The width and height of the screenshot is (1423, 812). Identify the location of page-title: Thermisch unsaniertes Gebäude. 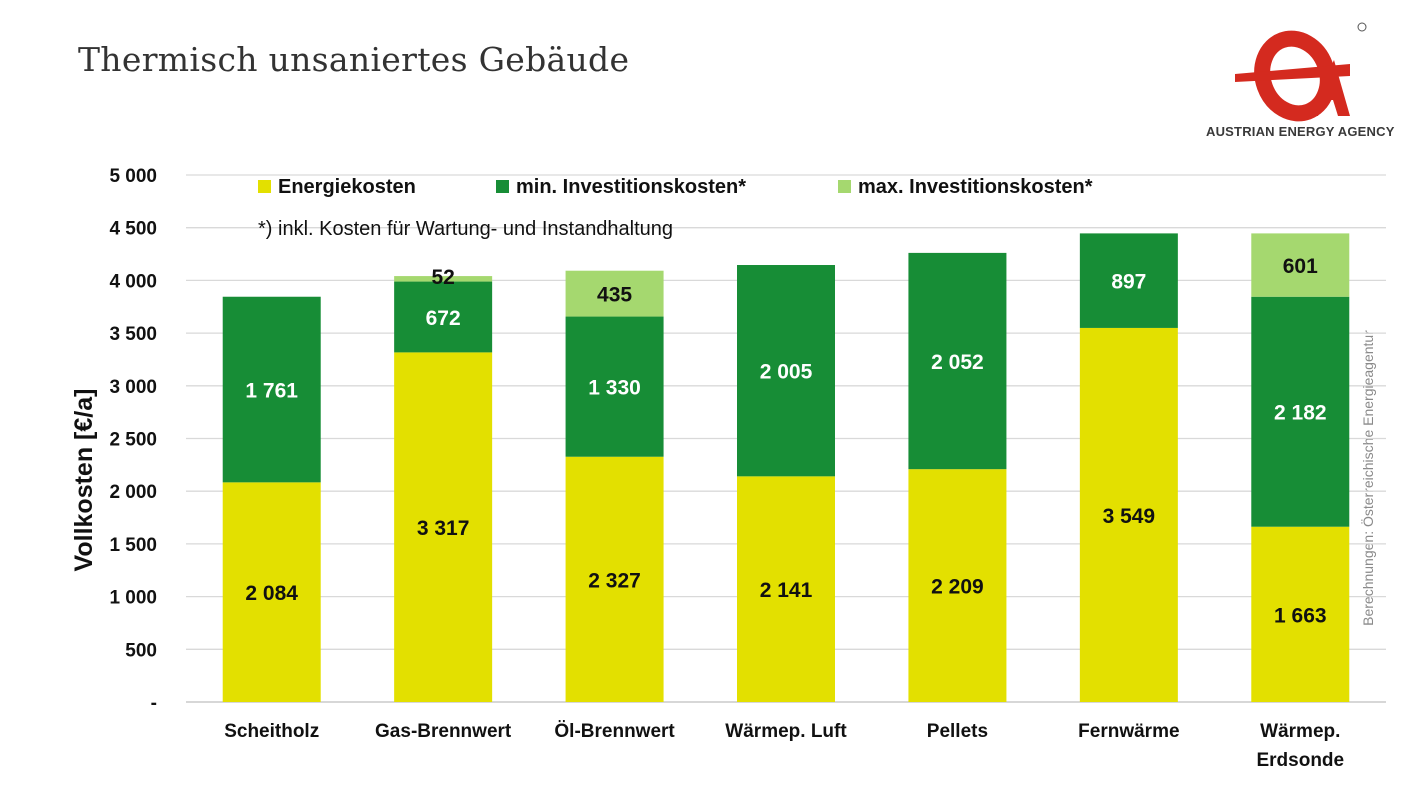
(354, 59).